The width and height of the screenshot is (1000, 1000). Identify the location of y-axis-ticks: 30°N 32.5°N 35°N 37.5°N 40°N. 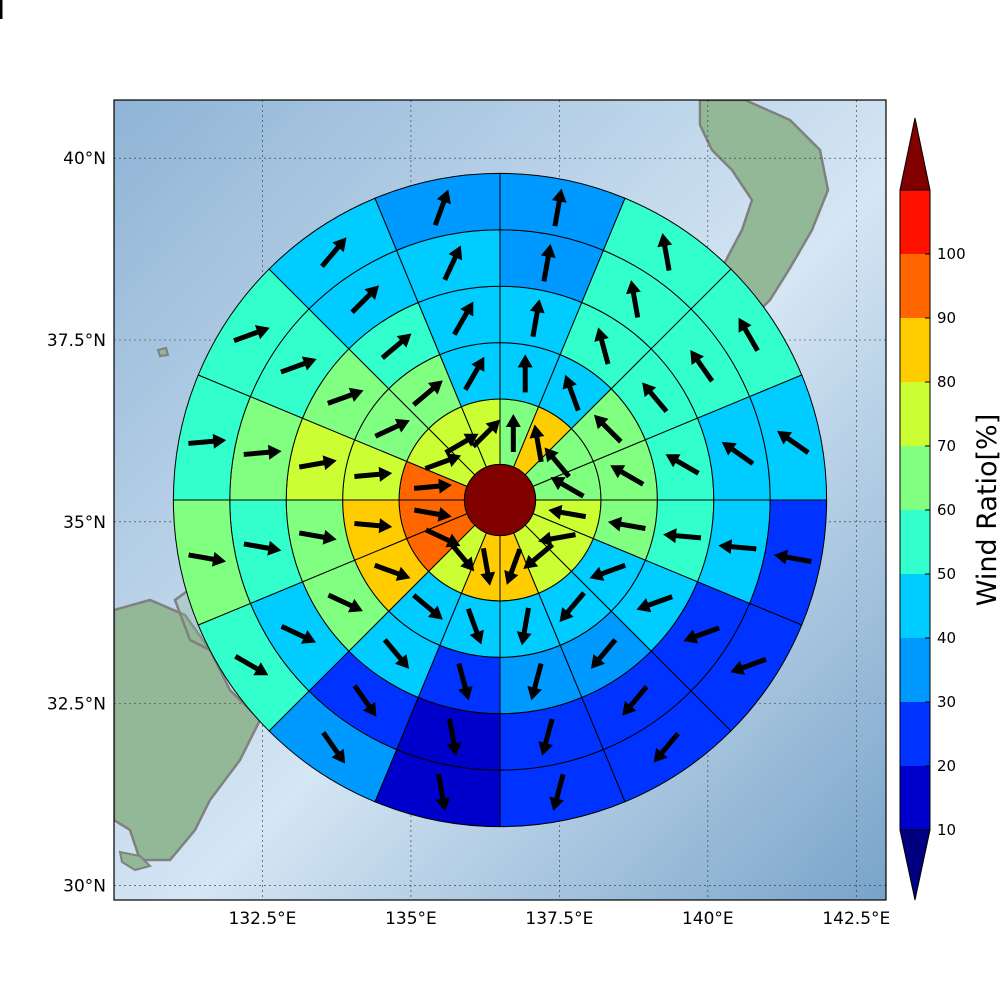
(76, 522).